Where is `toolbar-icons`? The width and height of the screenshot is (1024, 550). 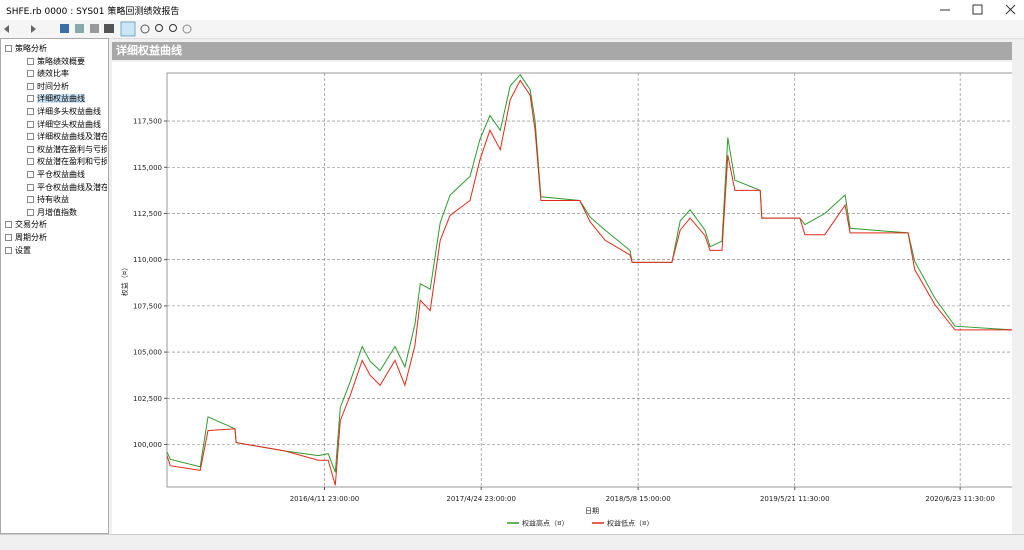
toolbar-icons is located at coordinates (98, 29).